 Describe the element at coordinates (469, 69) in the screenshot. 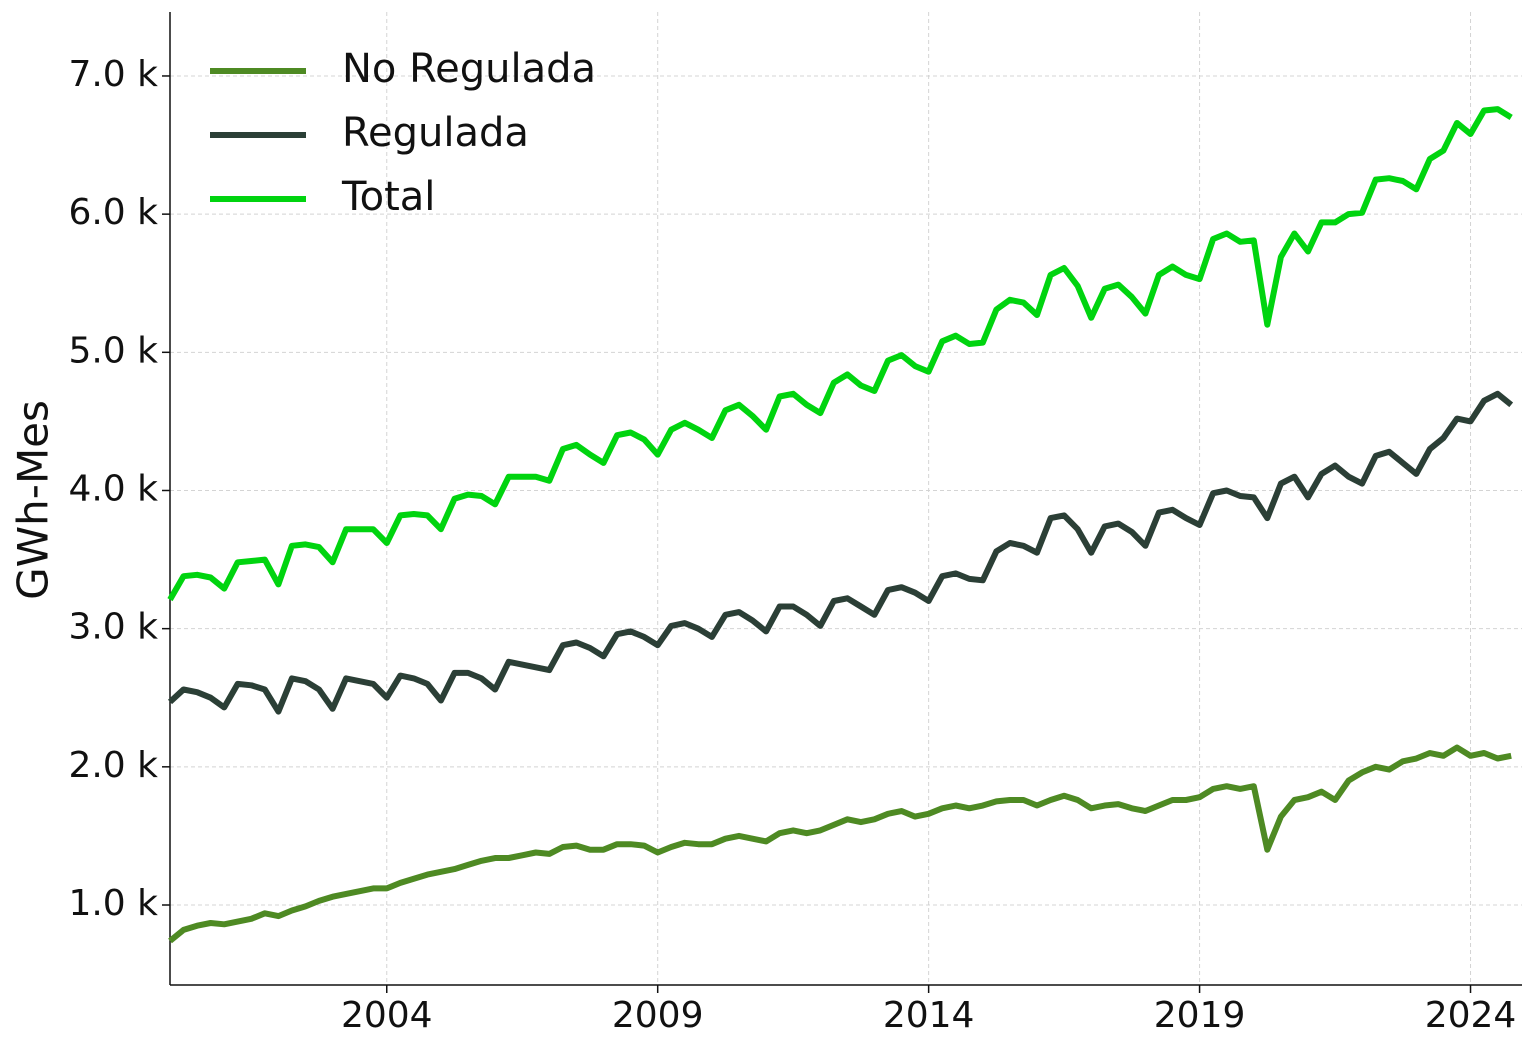

I see `legend-label: No Regulada` at that location.